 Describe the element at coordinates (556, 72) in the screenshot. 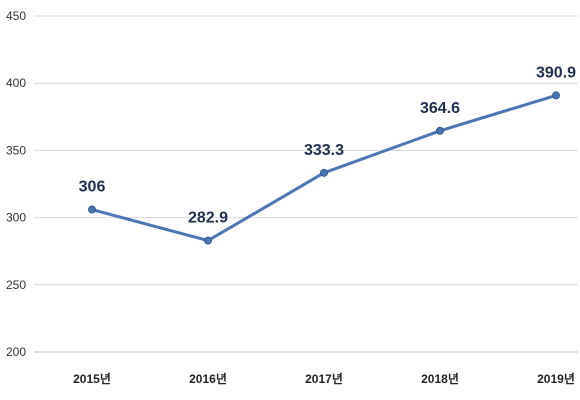

I see `data-label-4: 390.9` at that location.